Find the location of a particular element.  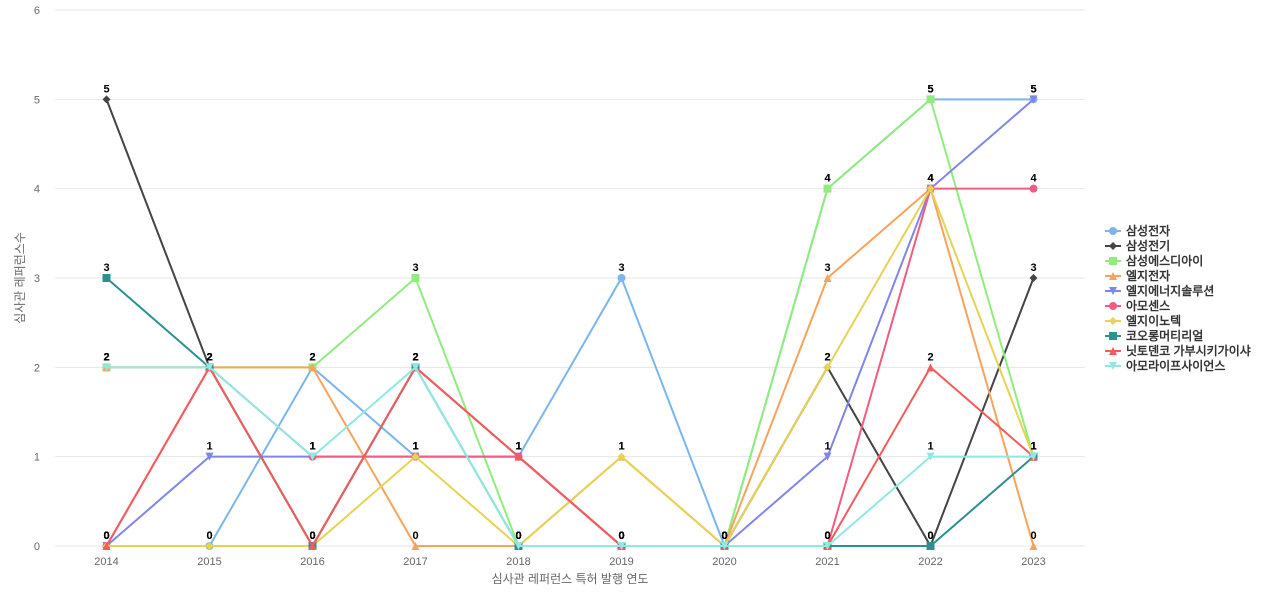

x-tick-label: 2023 is located at coordinates (1033, 562).